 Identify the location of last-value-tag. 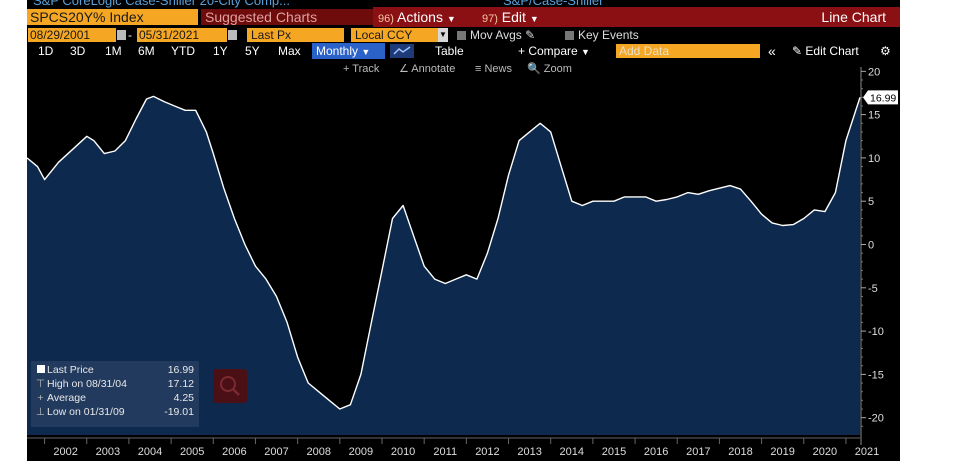
(880, 97).